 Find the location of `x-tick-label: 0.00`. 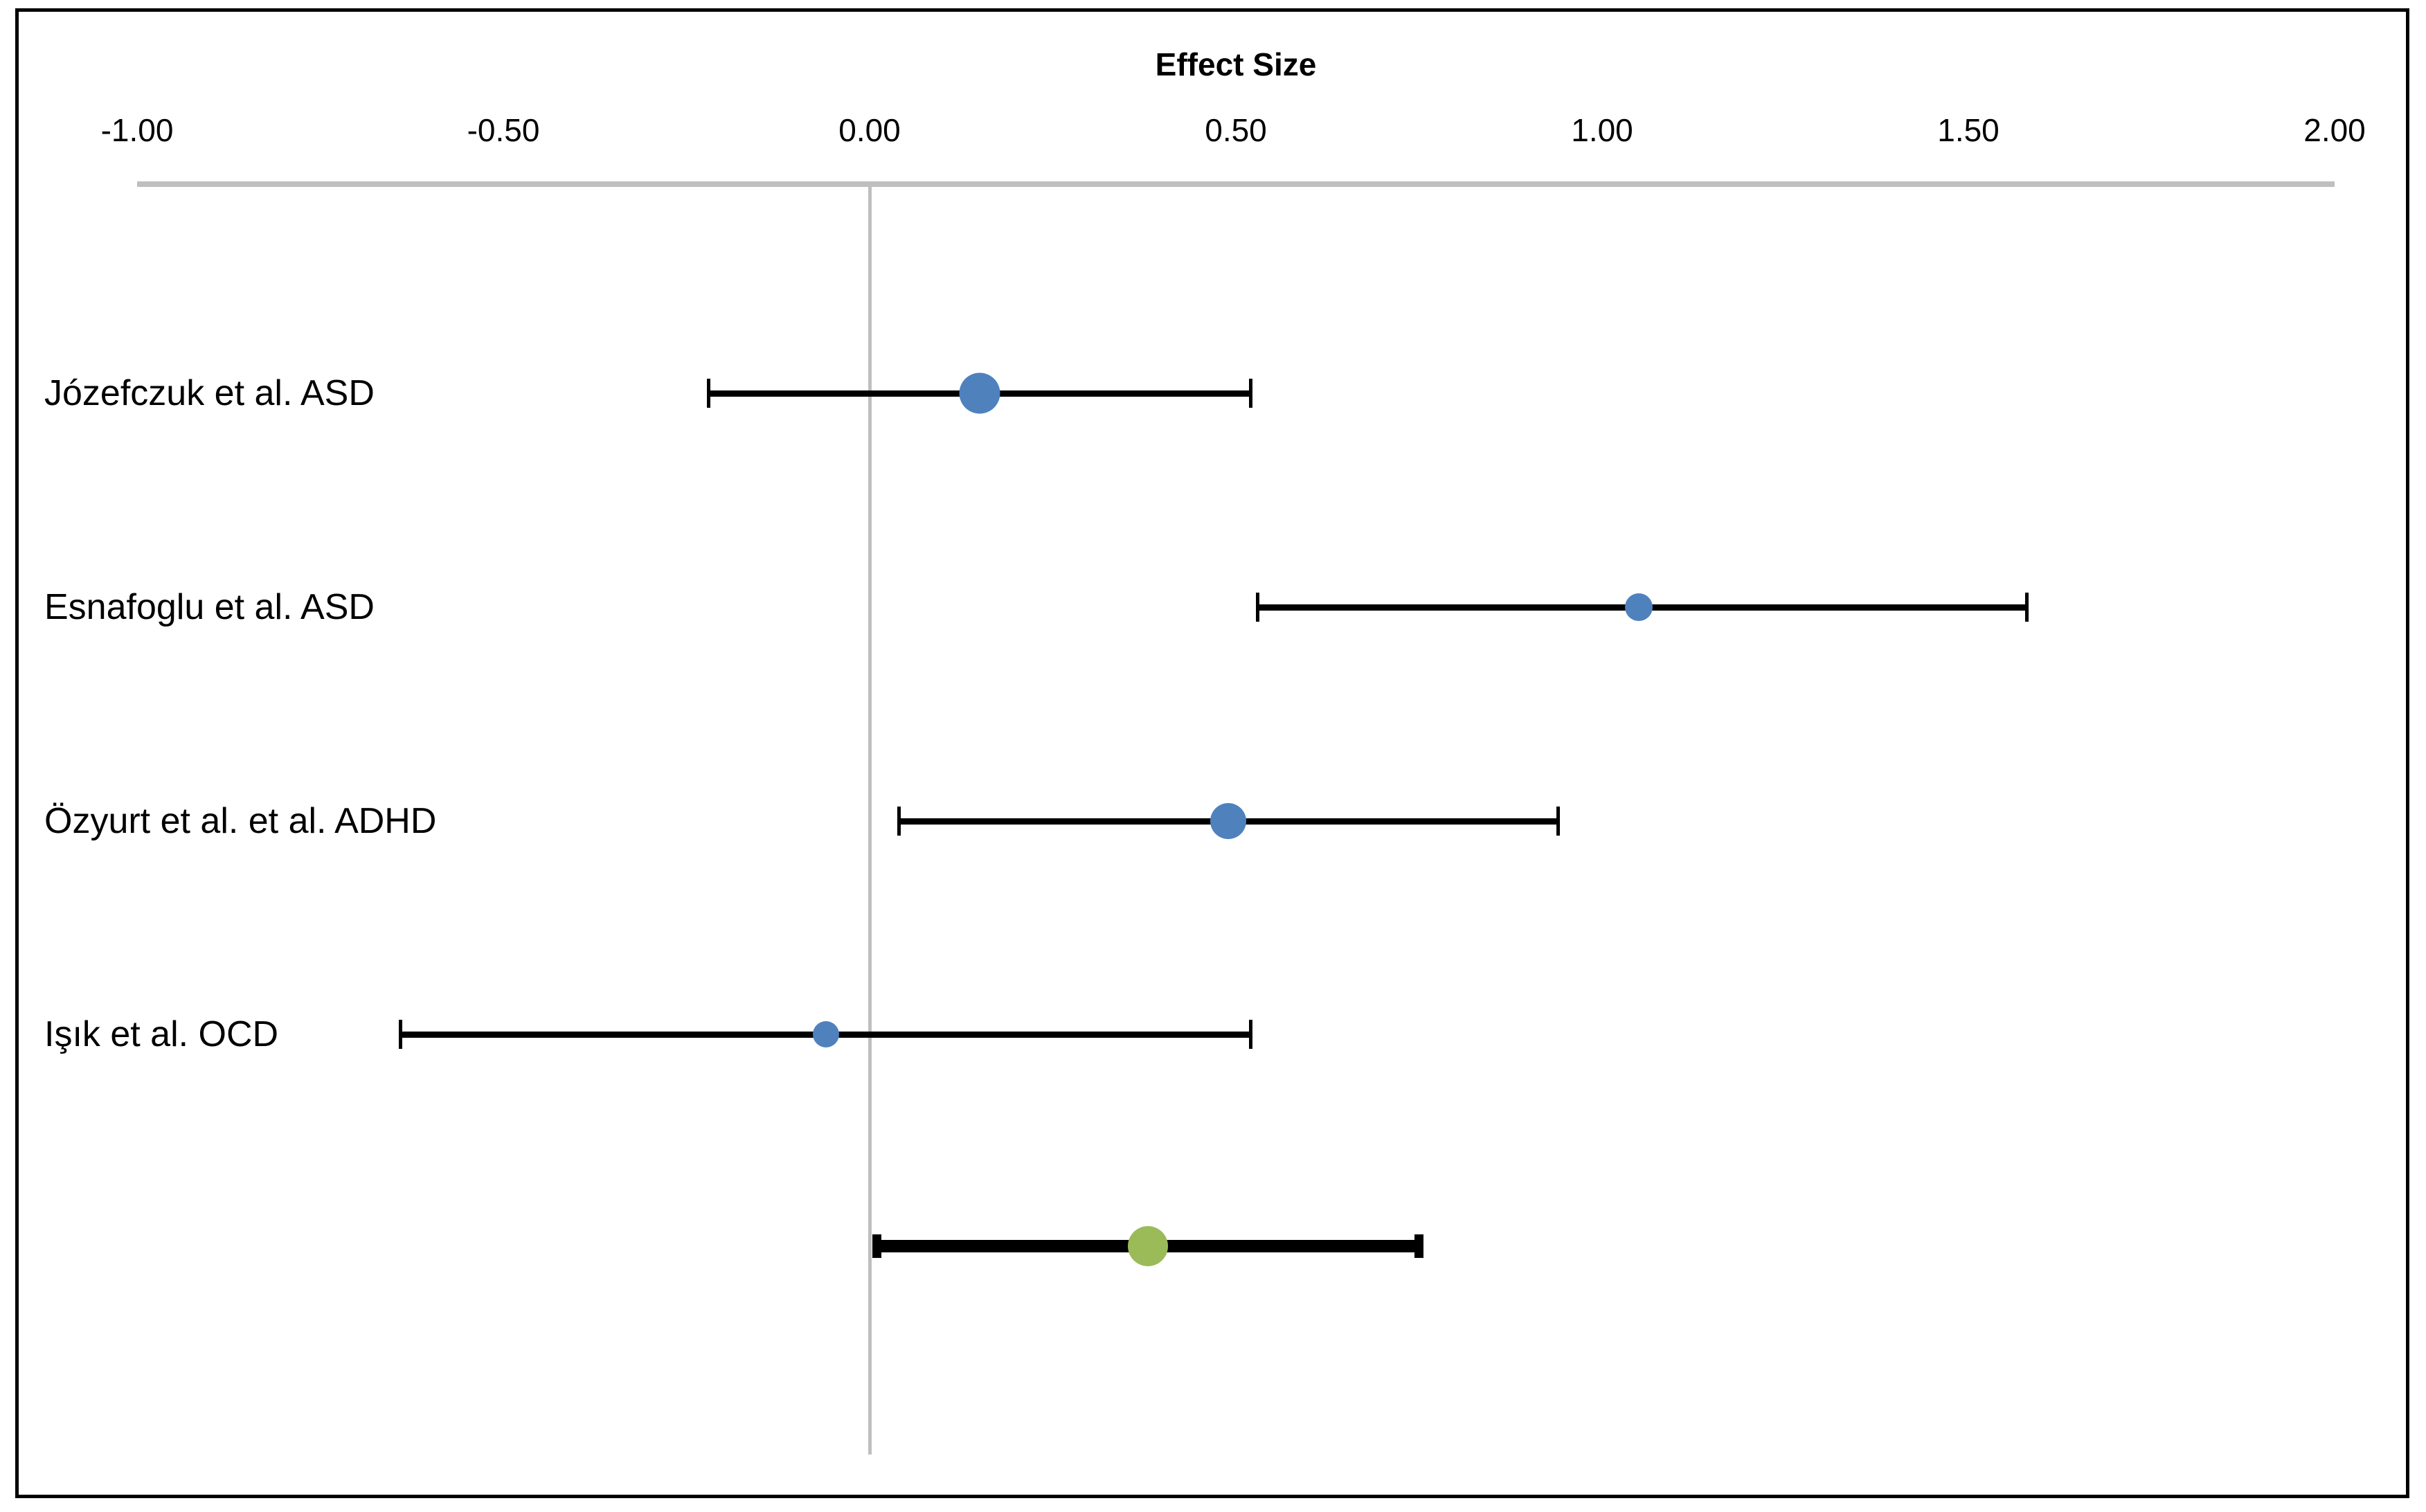

x-tick-label: 0.00 is located at coordinates (870, 130).